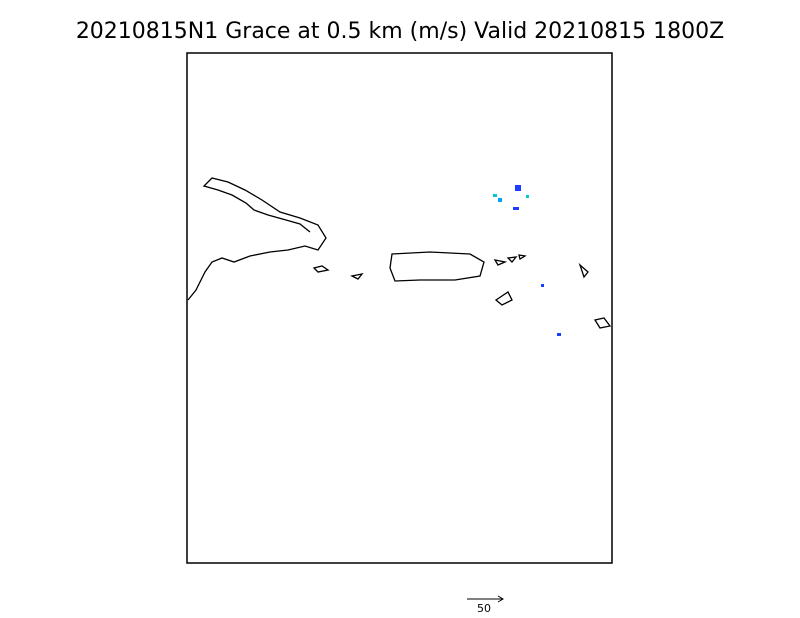 The image size is (800, 618). What do you see at coordinates (595, 295) in the screenshot?
I see `islands` at bounding box center [595, 295].